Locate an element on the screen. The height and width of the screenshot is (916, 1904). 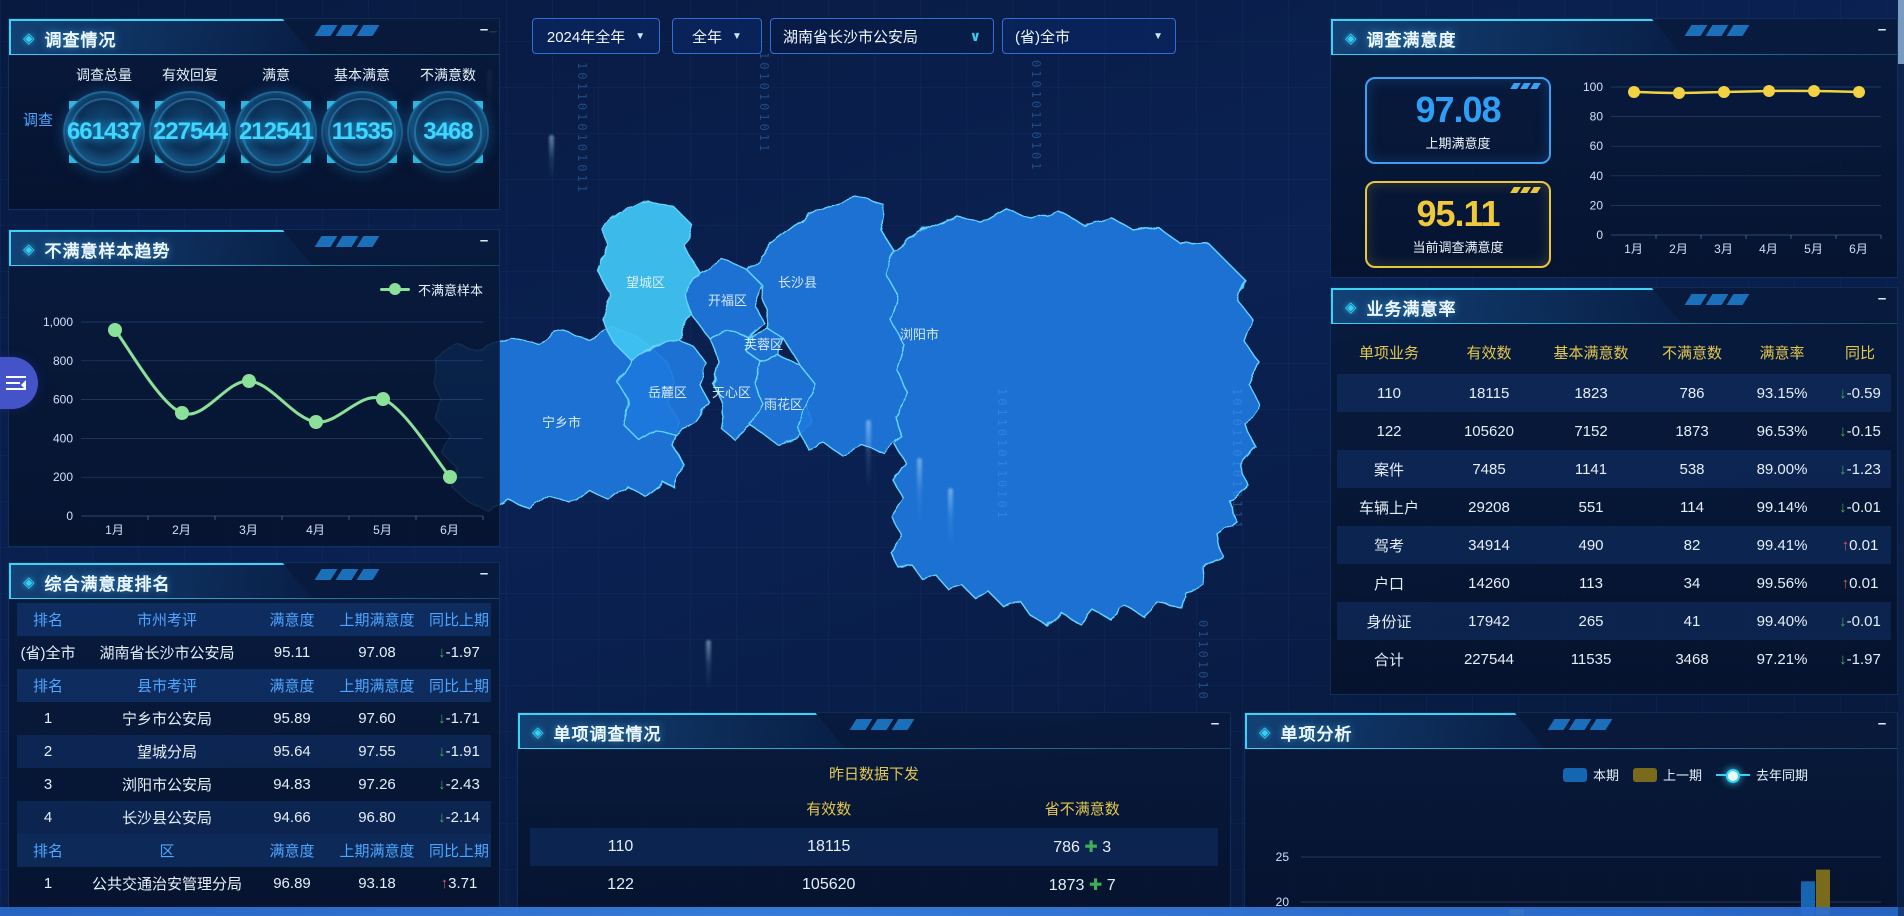
table-row: 车辆上户 29208 551 114 99.14% ↓-0.01 is located at coordinates (1614, 507).